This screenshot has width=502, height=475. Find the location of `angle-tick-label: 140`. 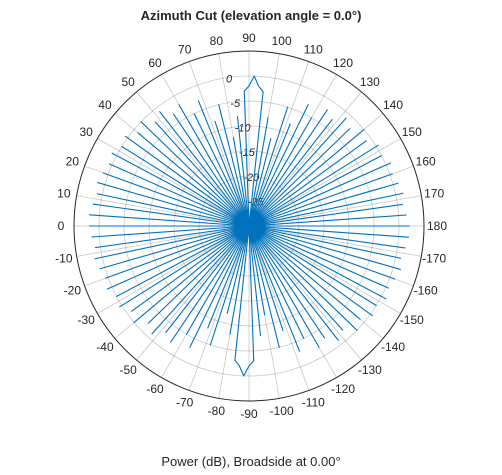

angle-tick-label: 140 is located at coordinates (393, 105).